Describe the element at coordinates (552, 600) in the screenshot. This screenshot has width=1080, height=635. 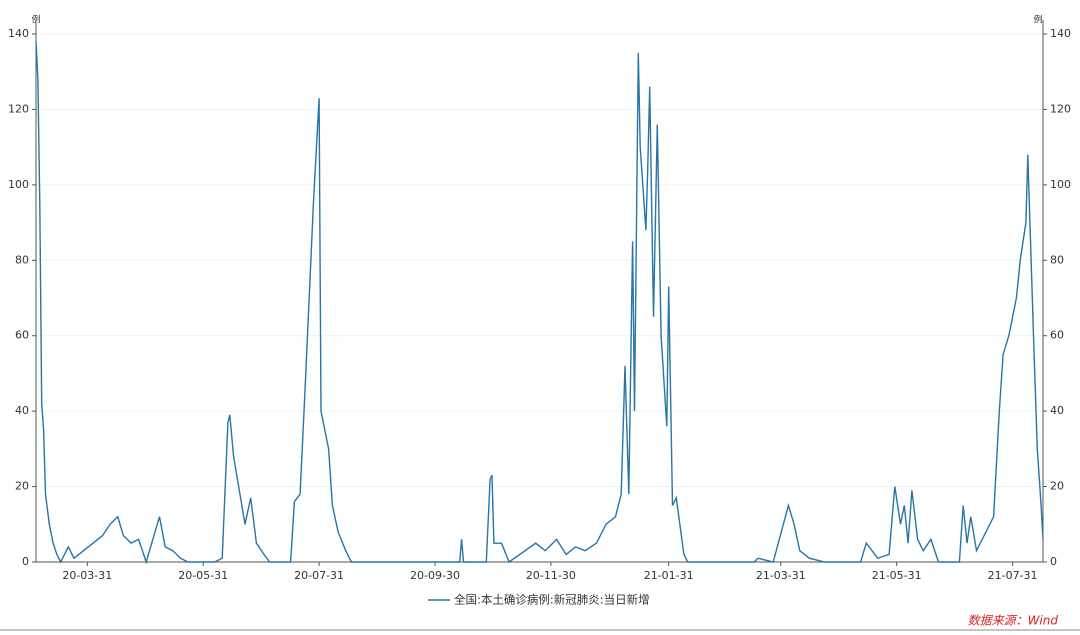
I see `legend-label: 全国:本土确诊病例:新冠肺炎:当日新增` at that location.